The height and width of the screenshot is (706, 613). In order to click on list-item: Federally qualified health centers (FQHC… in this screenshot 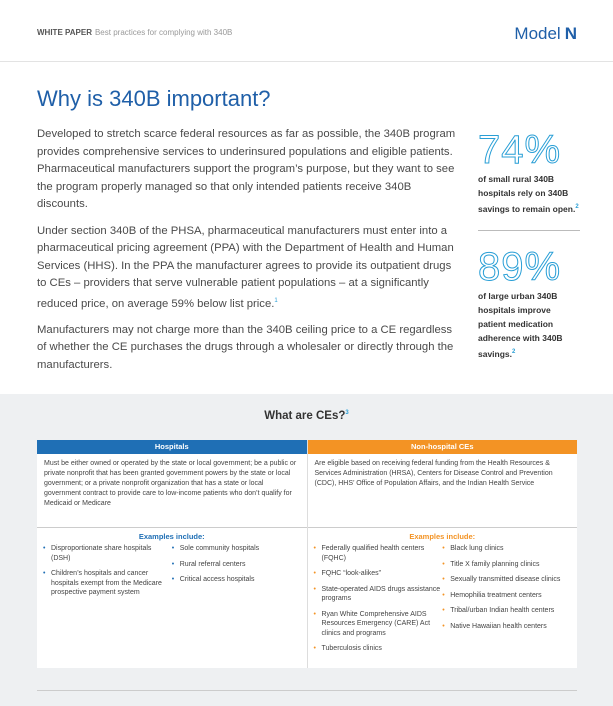, I will do `click(378, 553)`.